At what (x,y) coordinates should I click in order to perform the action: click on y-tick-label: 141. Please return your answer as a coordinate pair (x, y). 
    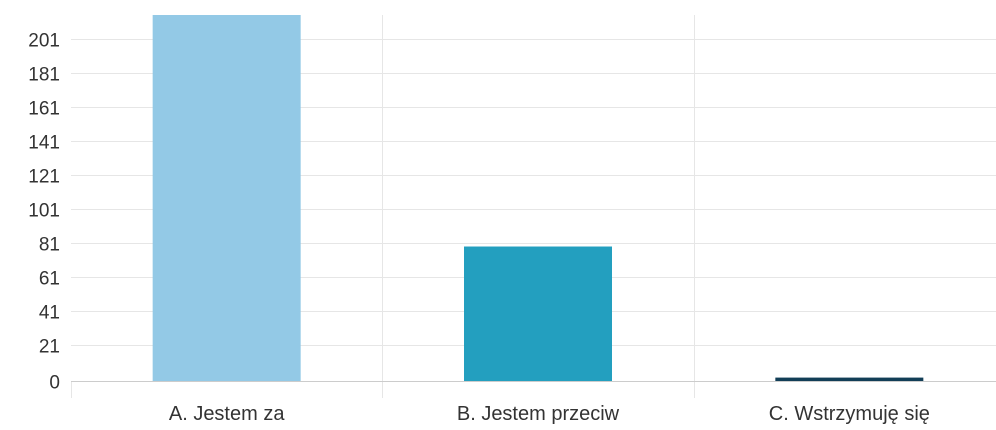
    Looking at the image, I should click on (44, 143).